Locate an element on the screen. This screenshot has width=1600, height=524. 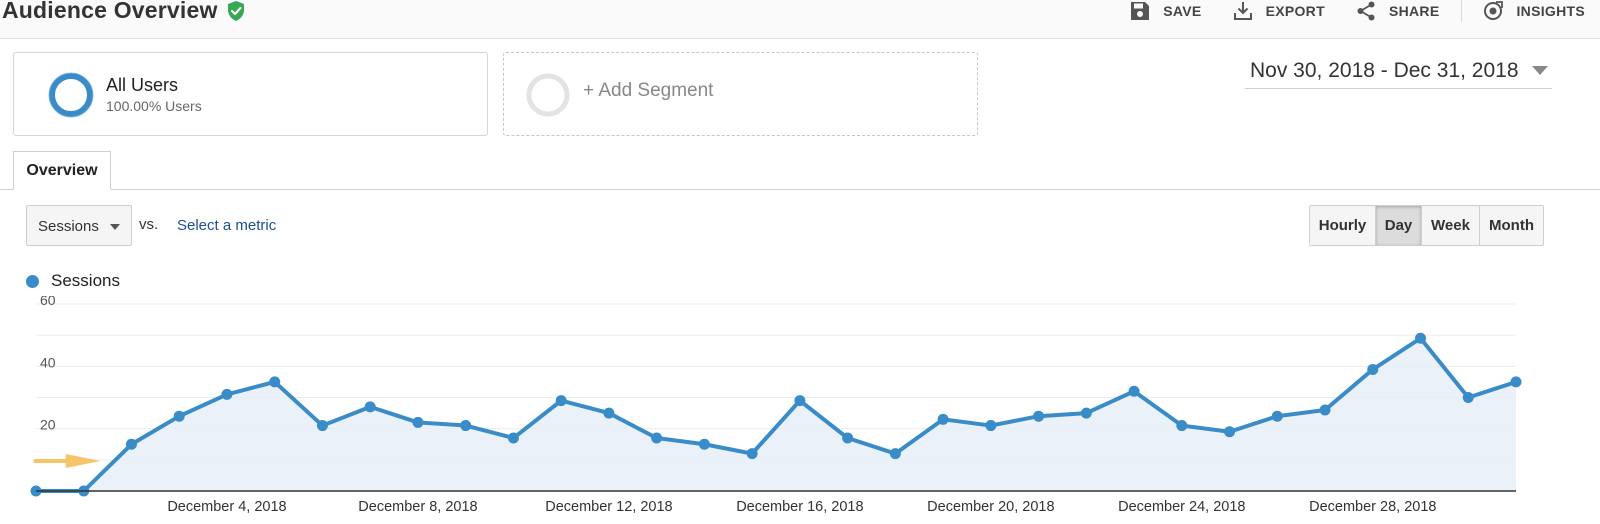
insights-label: INSIGHTS is located at coordinates (1550, 11).